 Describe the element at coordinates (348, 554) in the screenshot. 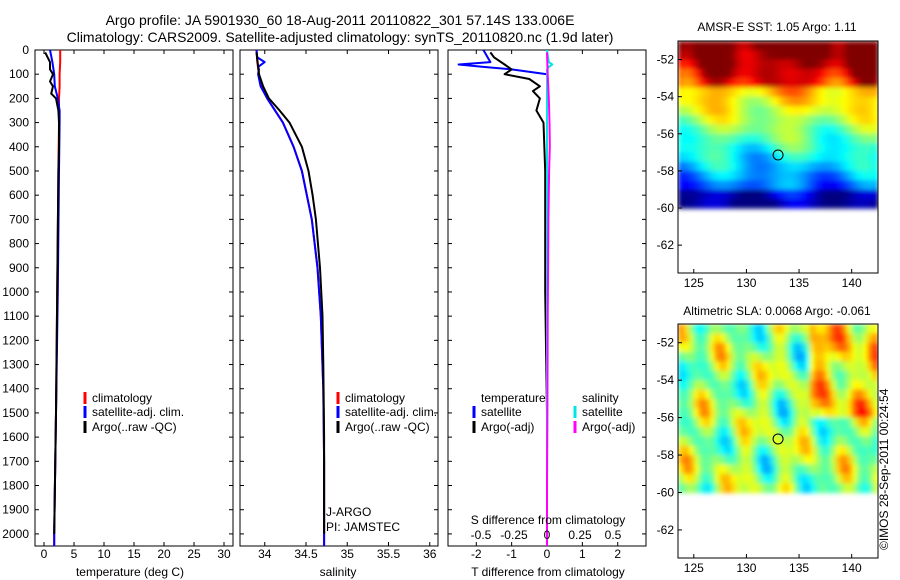

I see `x-tick-label: 35` at that location.